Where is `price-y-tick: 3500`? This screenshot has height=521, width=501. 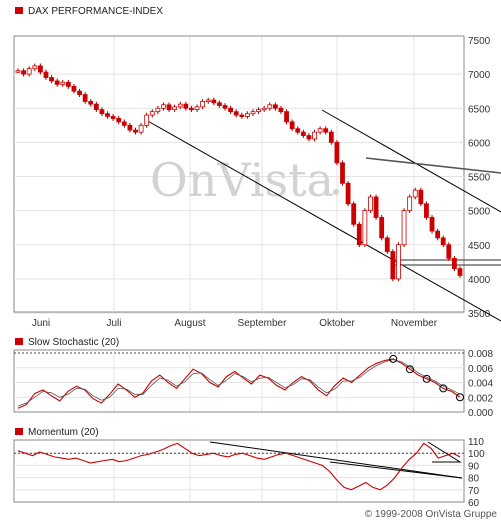 price-y-tick: 3500 is located at coordinates (479, 314).